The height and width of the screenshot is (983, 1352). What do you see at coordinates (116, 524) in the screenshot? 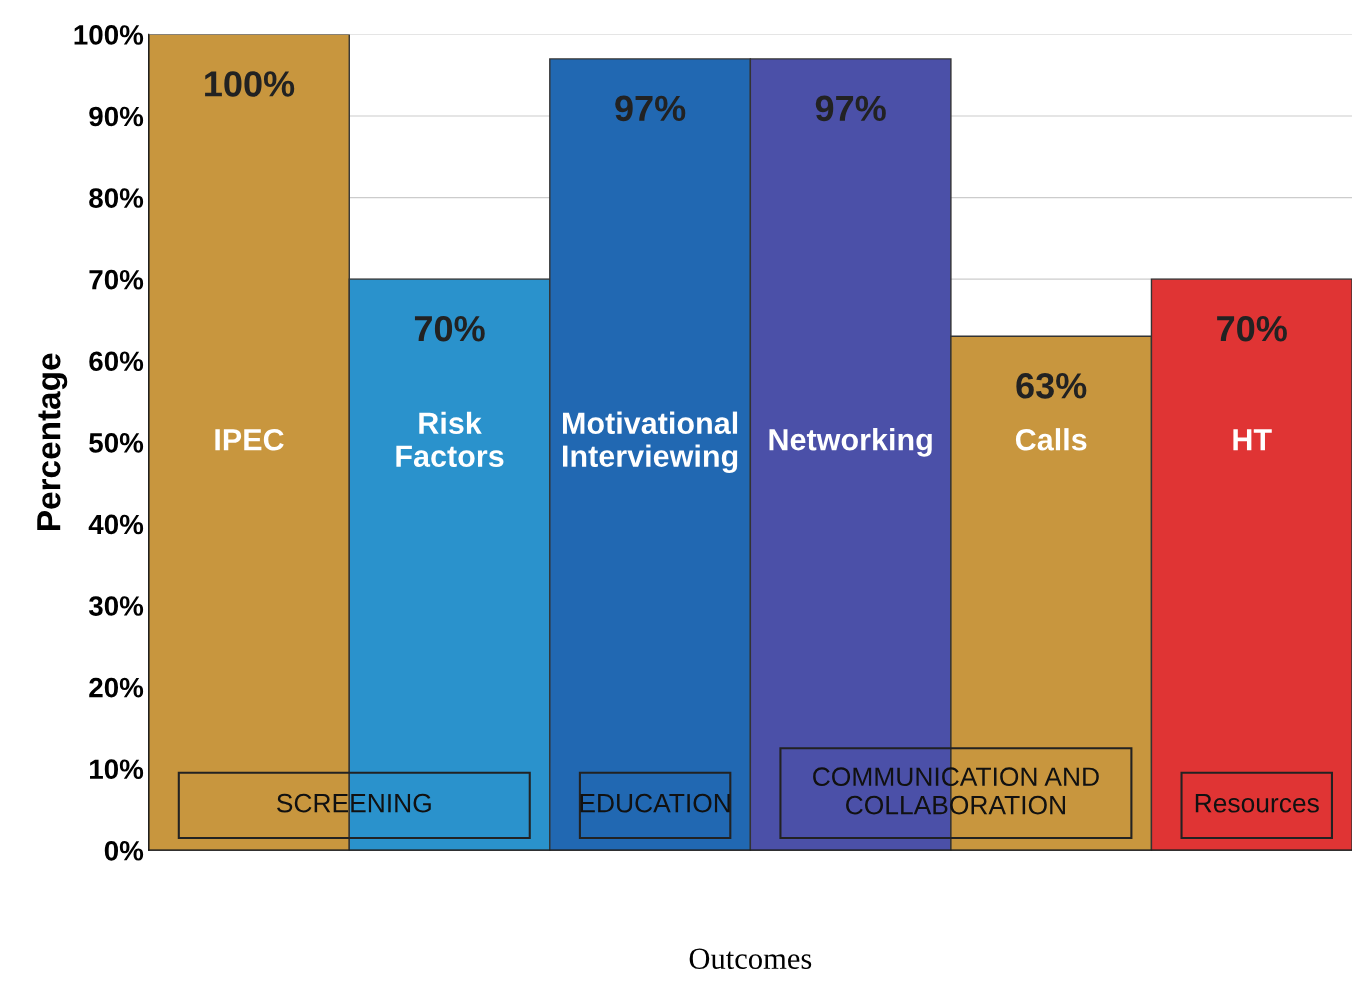
I see `y-tick-label: 40%` at bounding box center [116, 524].